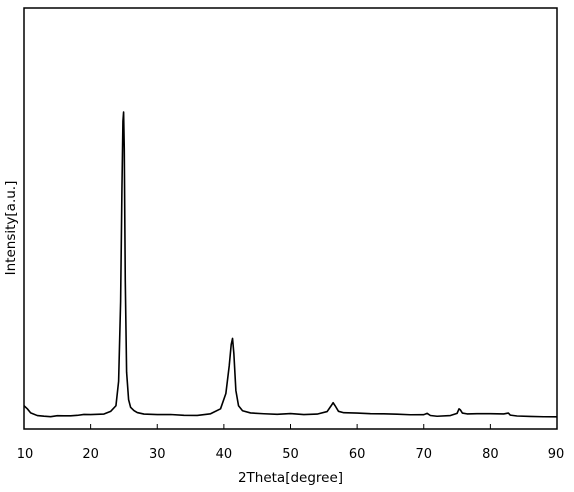  I want to click on x-axis-title: 2Theta[degree], so click(290, 478).